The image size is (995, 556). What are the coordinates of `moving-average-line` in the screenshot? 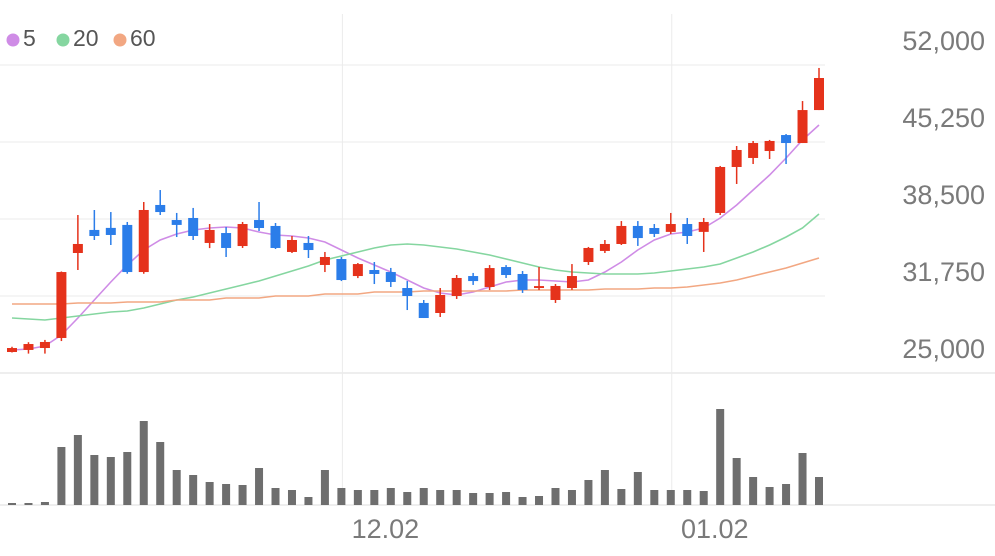 It's located at (416, 281).